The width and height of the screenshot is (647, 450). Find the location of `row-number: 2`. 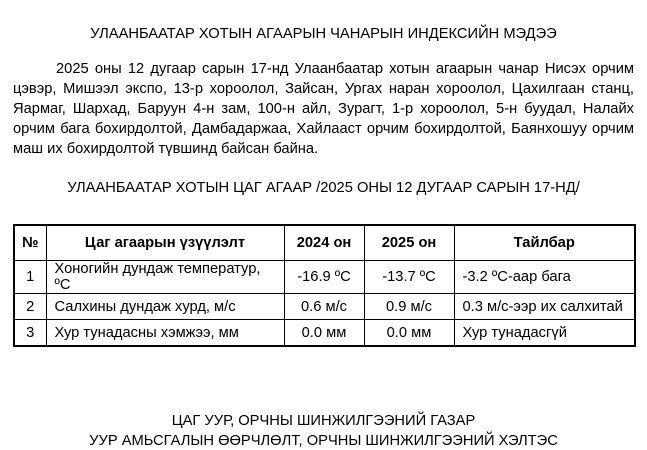

row-number: 2 is located at coordinates (30, 306).